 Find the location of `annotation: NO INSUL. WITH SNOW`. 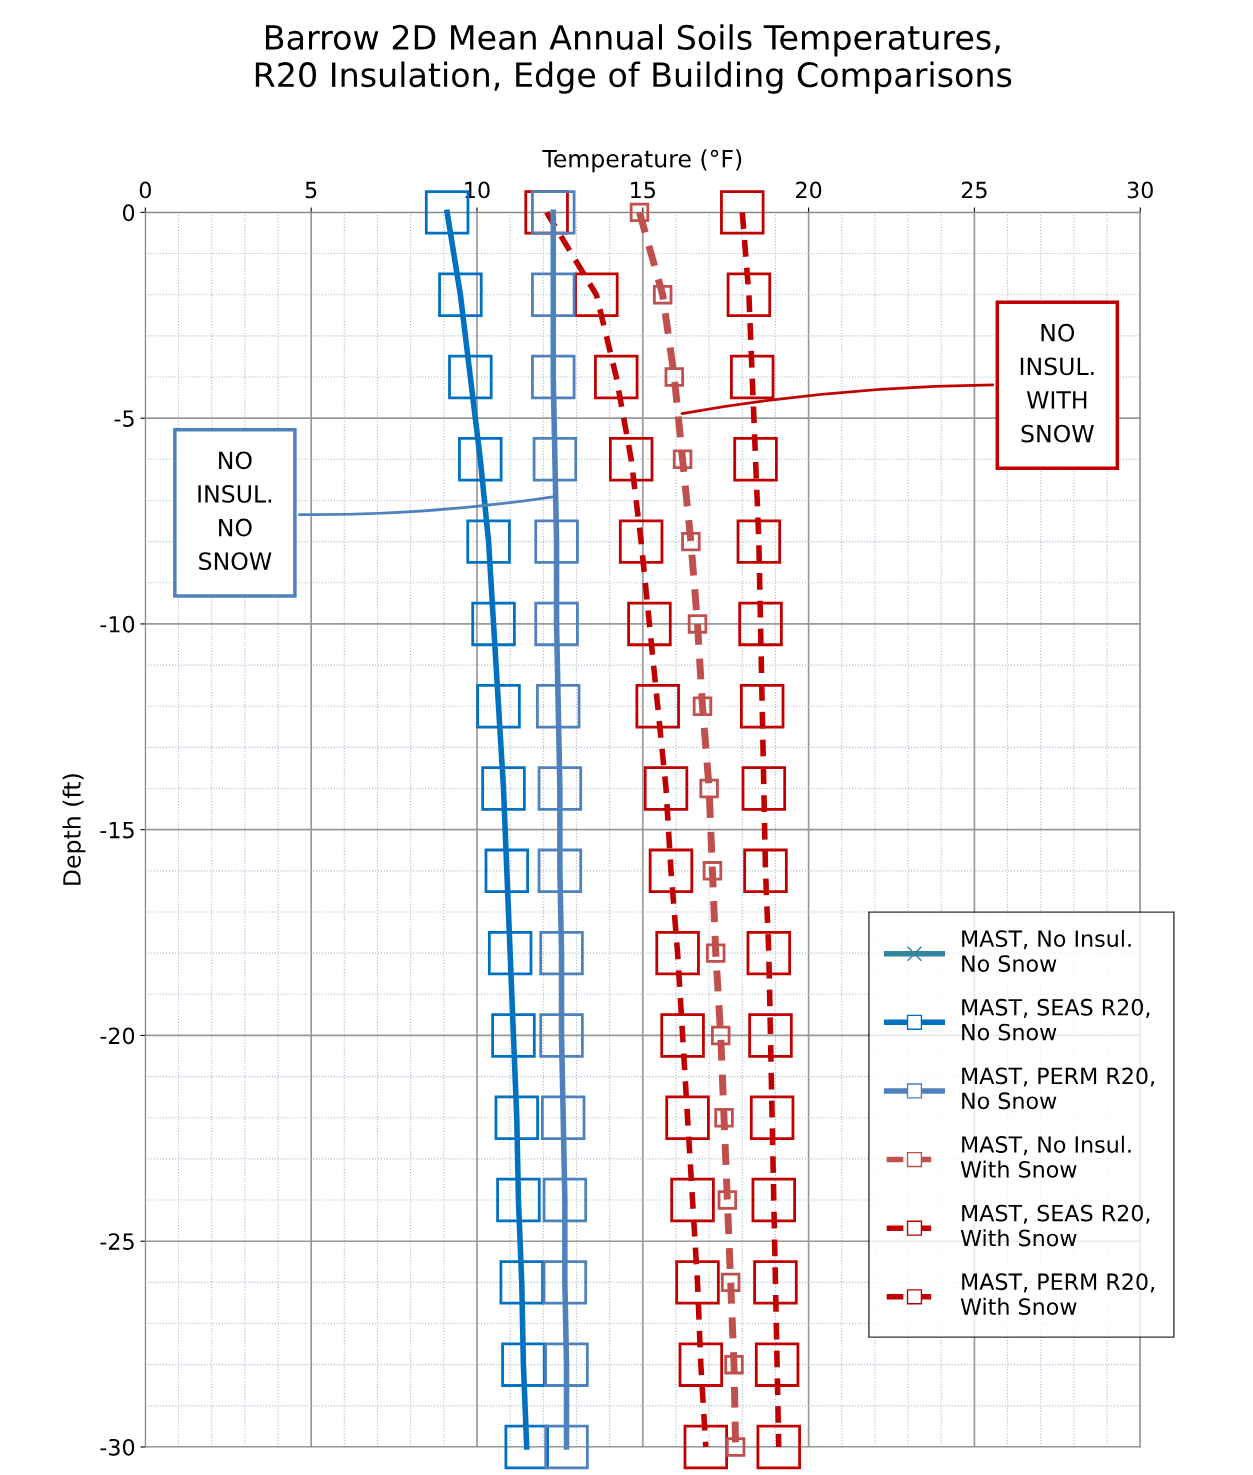

annotation: NO INSUL. WITH SNOW is located at coordinates (1057, 383).